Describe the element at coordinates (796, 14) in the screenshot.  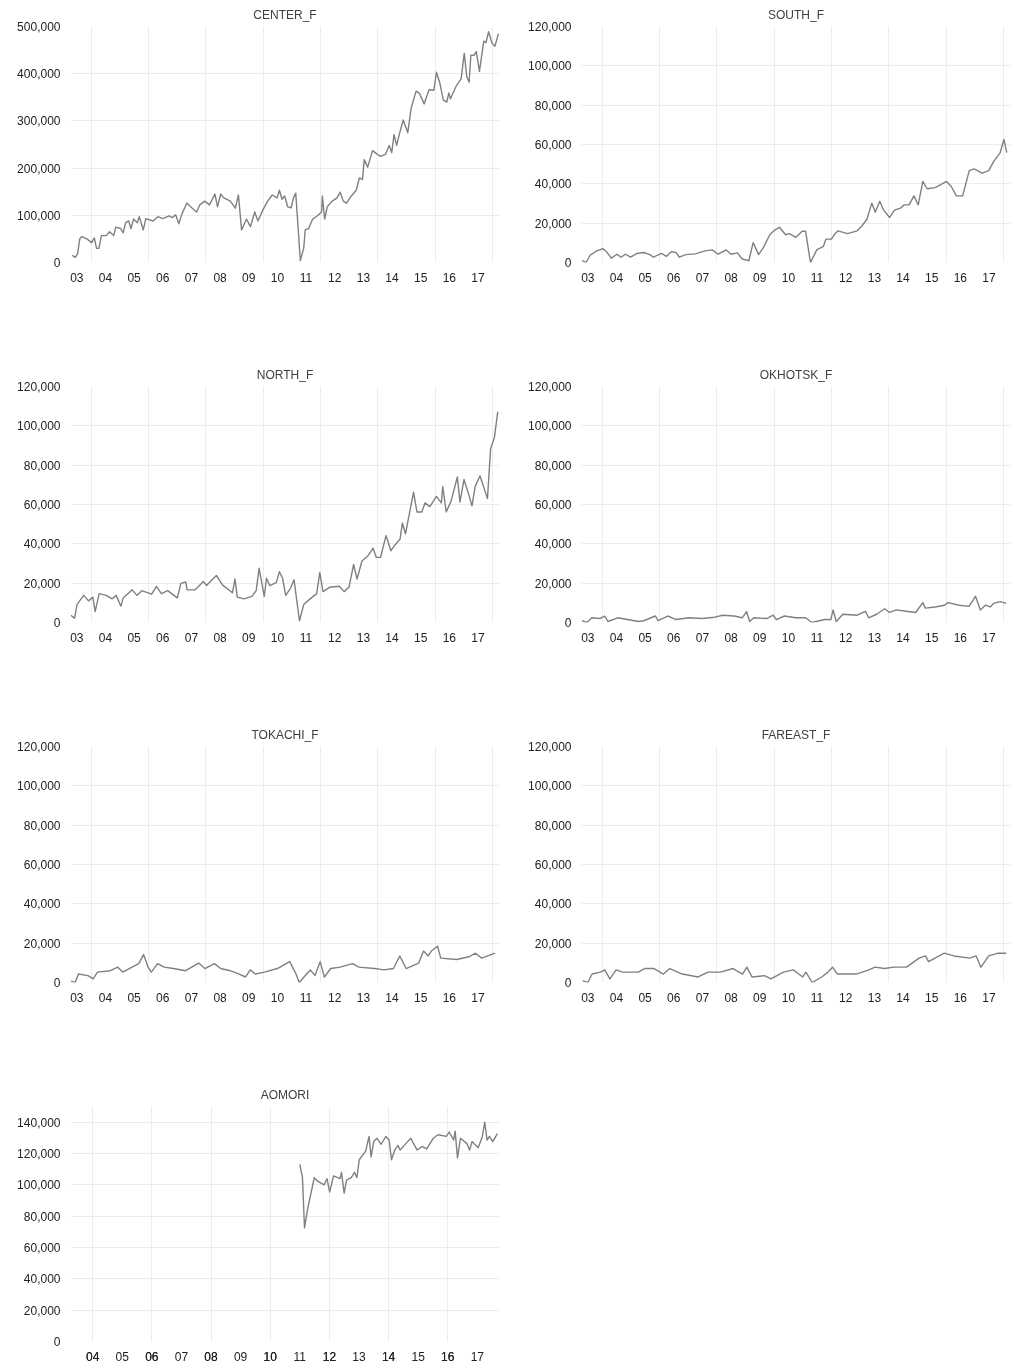
I see `chart-title: SOUTH_F` at that location.